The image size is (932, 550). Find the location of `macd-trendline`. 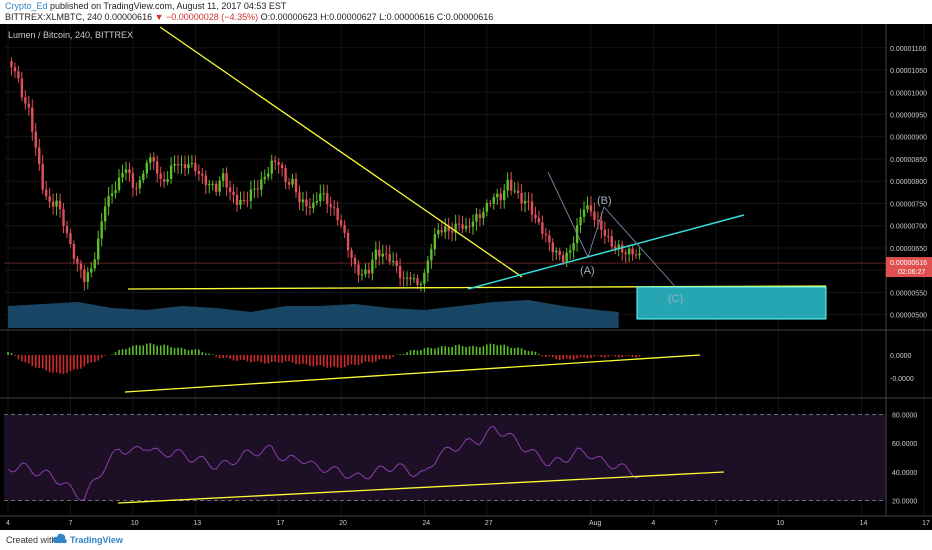

macd-trendline is located at coordinates (412, 373).